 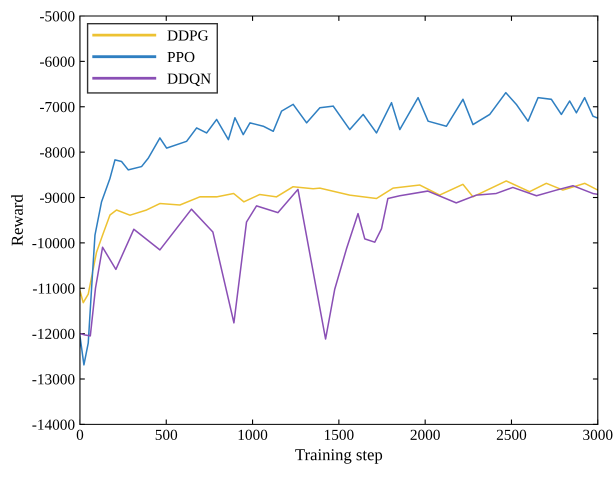 What do you see at coordinates (53, 288) in the screenshot?
I see `y-tick-label: -11000` at bounding box center [53, 288].